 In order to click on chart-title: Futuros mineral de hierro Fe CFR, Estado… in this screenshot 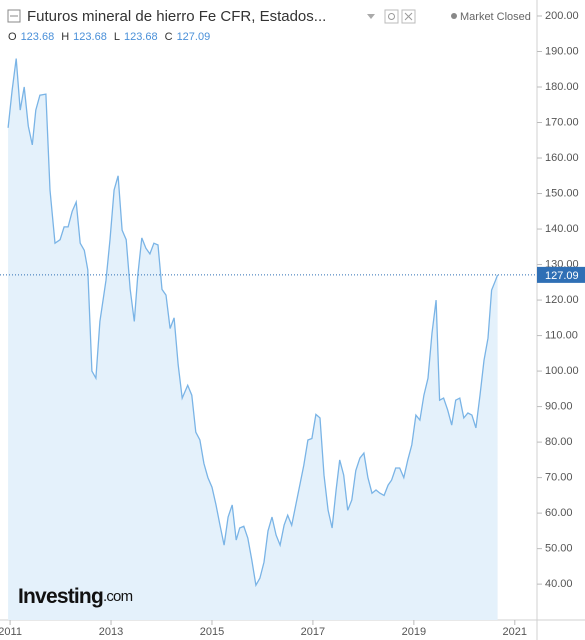, I will do `click(176, 16)`.